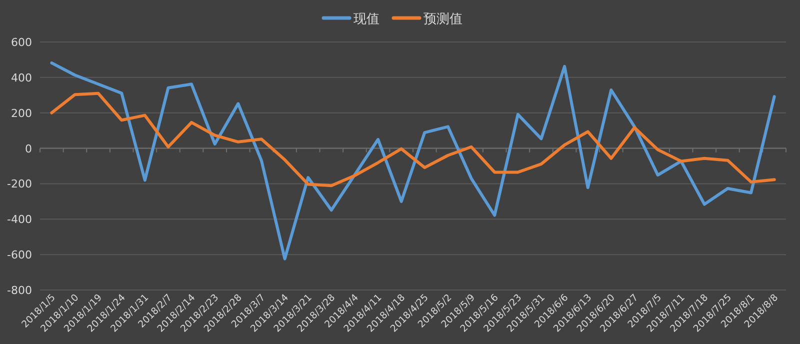 The width and height of the screenshot is (800, 344). What do you see at coordinates (21, 77) in the screenshot?
I see `y-tick-label: 400` at bounding box center [21, 77].